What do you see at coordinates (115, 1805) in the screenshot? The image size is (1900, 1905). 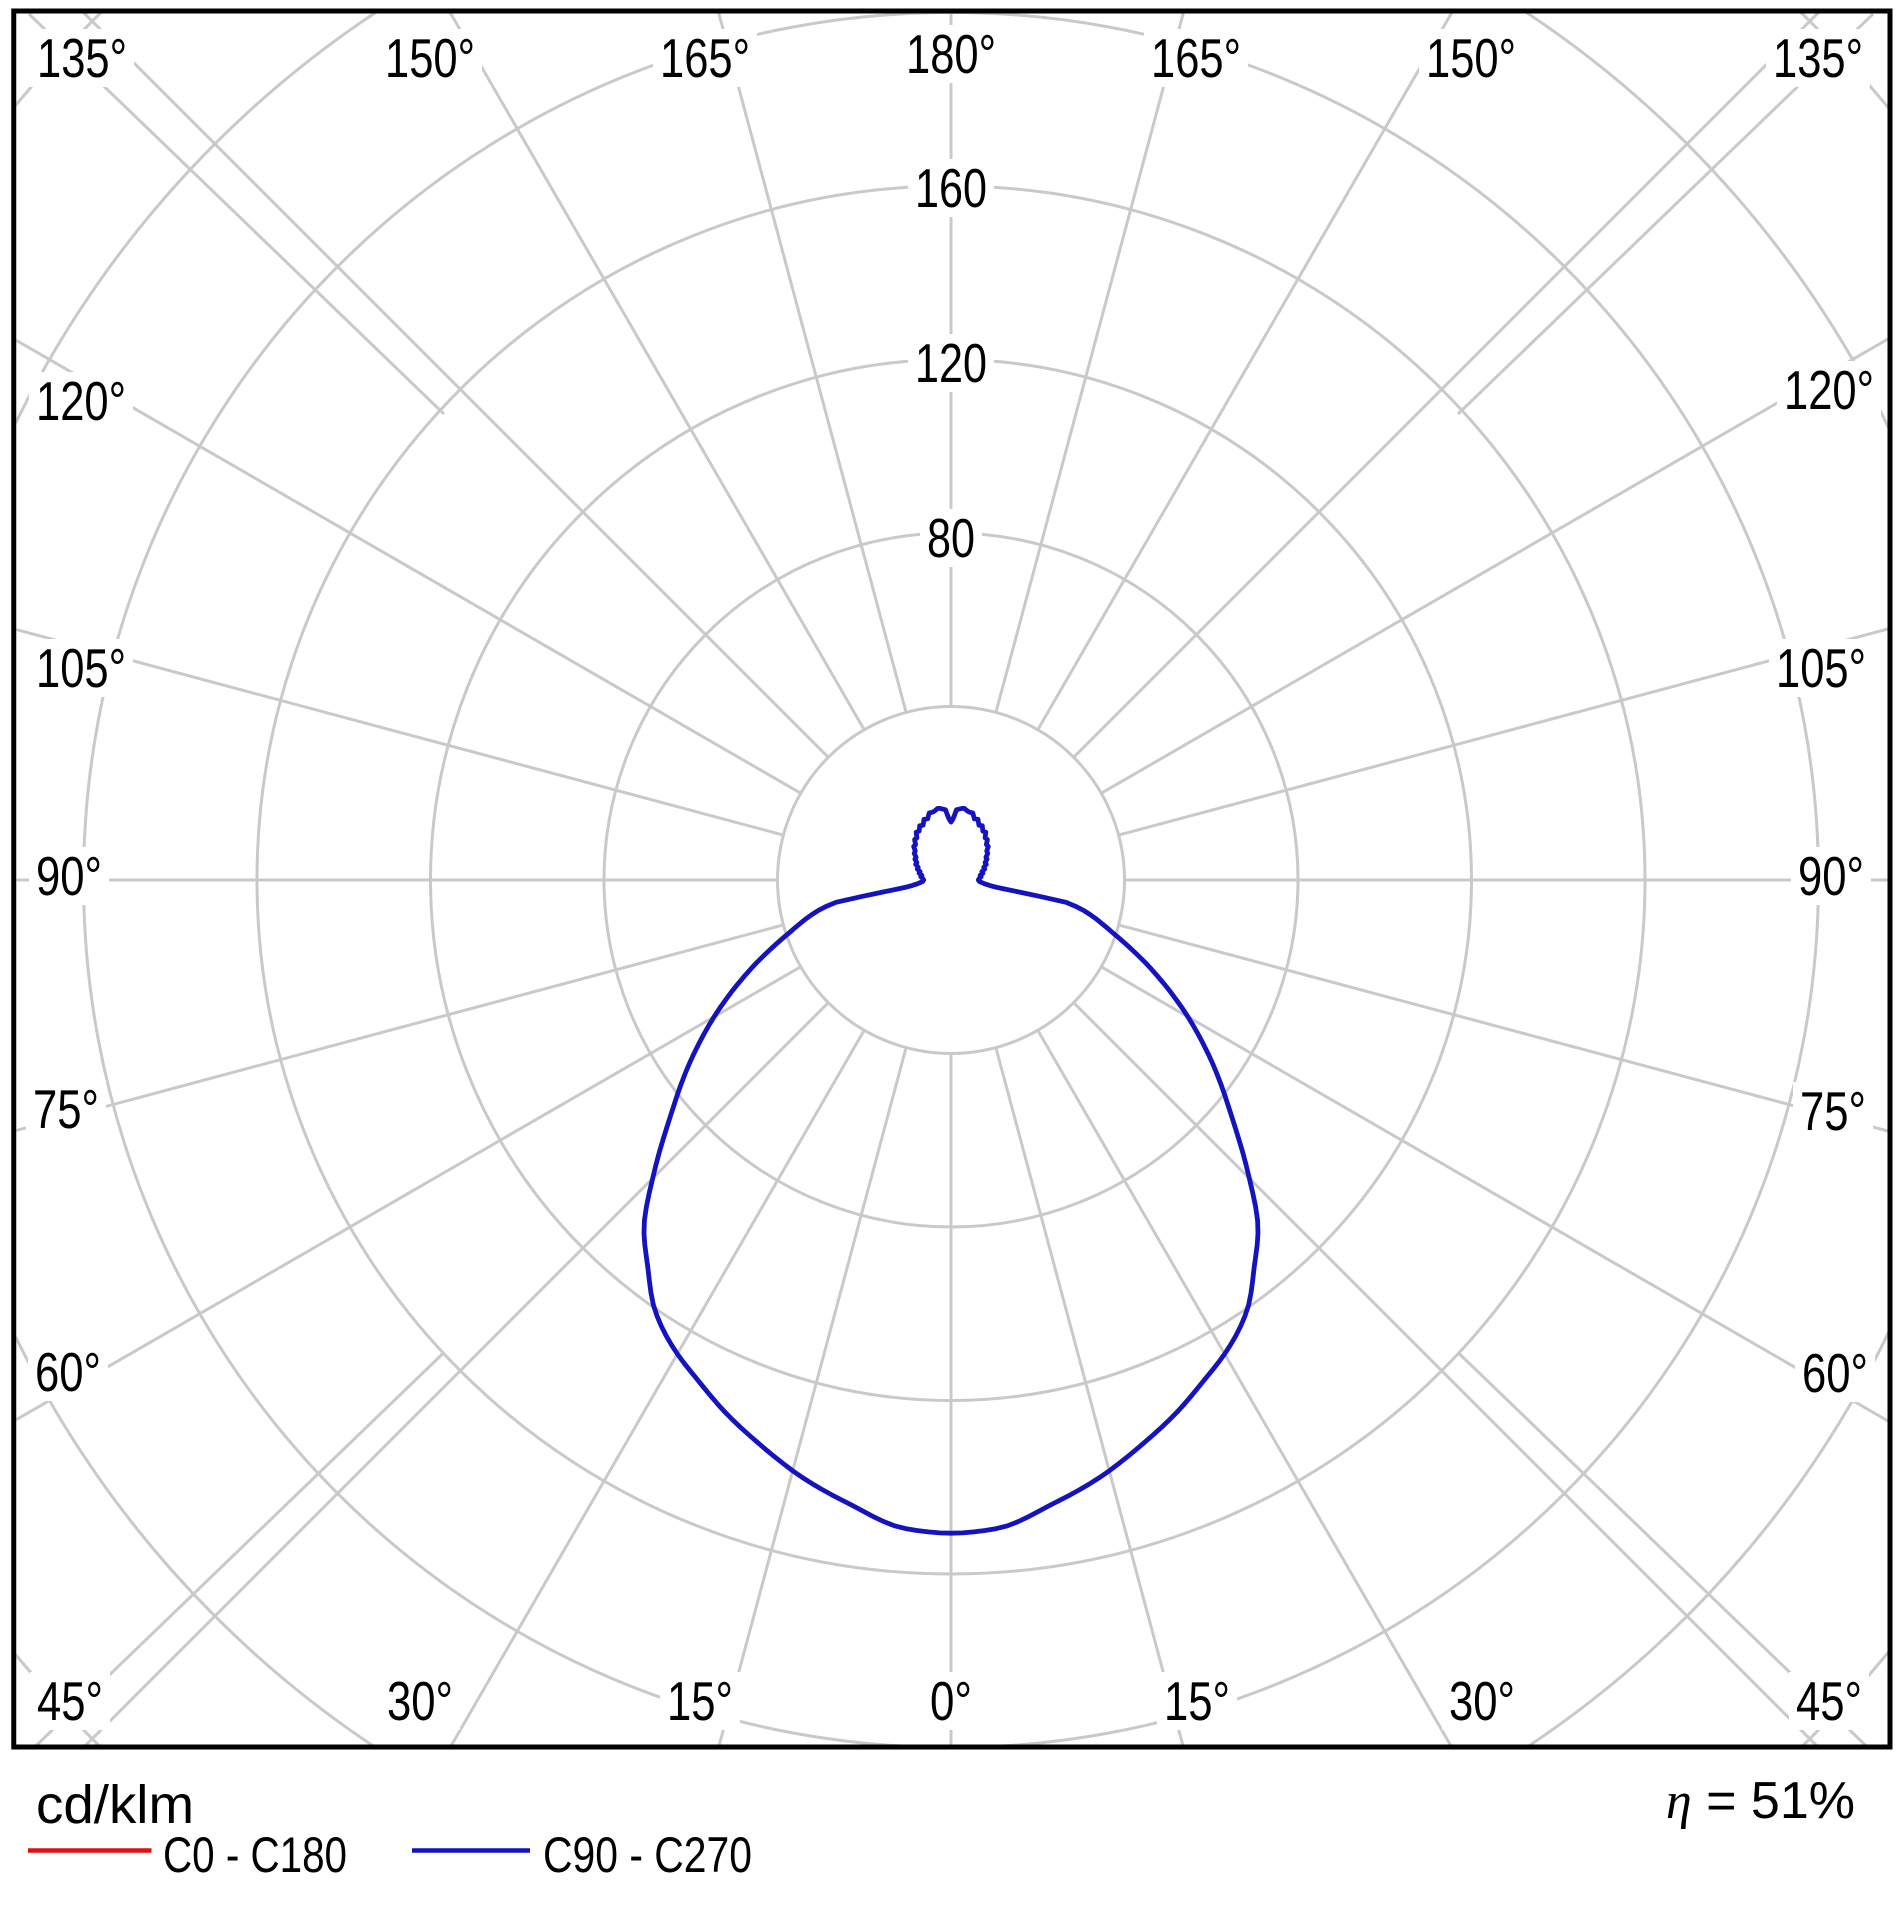 I see `svg-text: cd/klm` at bounding box center [115, 1805].